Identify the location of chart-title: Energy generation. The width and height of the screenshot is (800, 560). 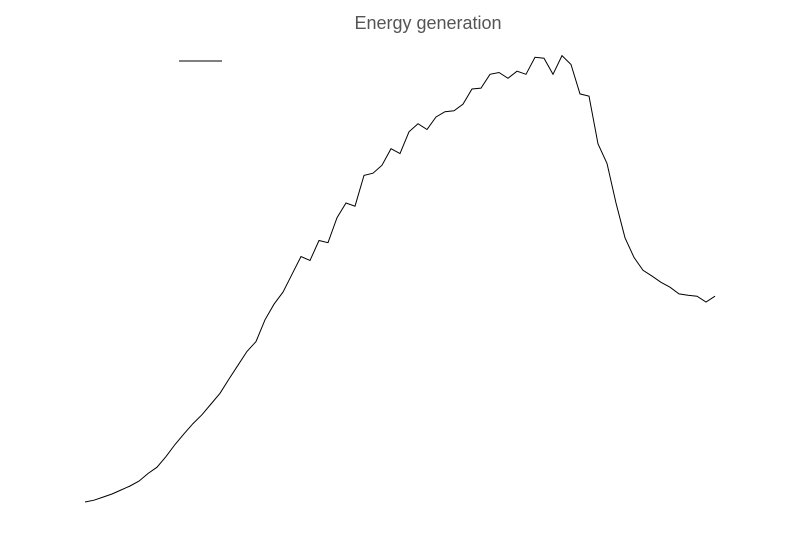
(427, 23).